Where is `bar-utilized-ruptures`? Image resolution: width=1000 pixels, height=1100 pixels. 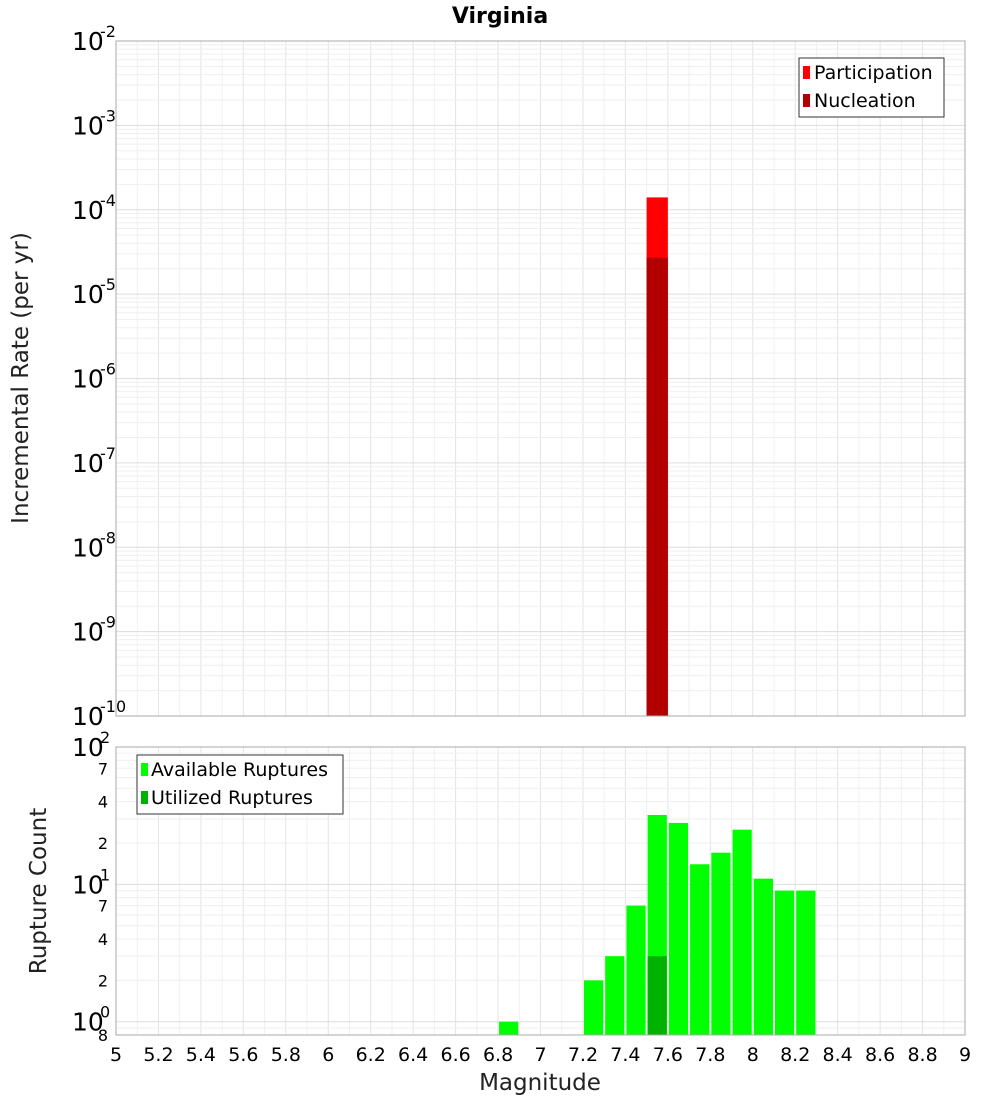
bar-utilized-ruptures is located at coordinates (657, 995).